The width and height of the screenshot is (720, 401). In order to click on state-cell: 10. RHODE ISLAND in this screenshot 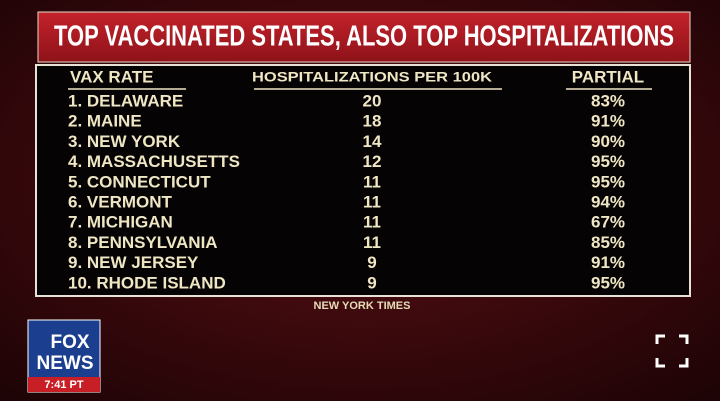, I will do `click(147, 282)`.